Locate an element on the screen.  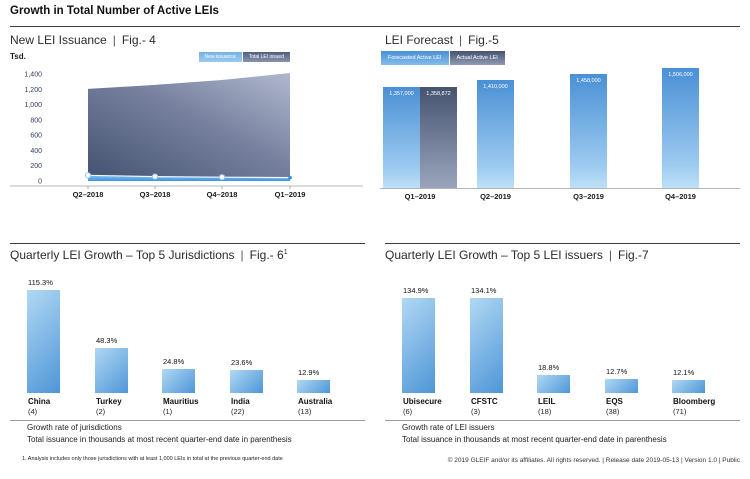
forecast-bar: 1,458,000 is located at coordinates (588, 131).